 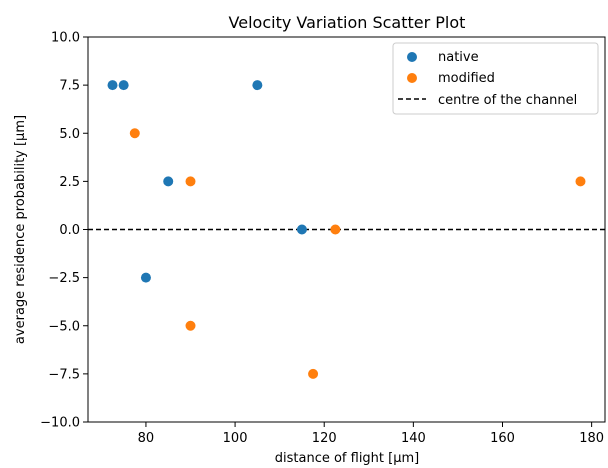 I want to click on x-tick-label: 160, so click(x=502, y=438).